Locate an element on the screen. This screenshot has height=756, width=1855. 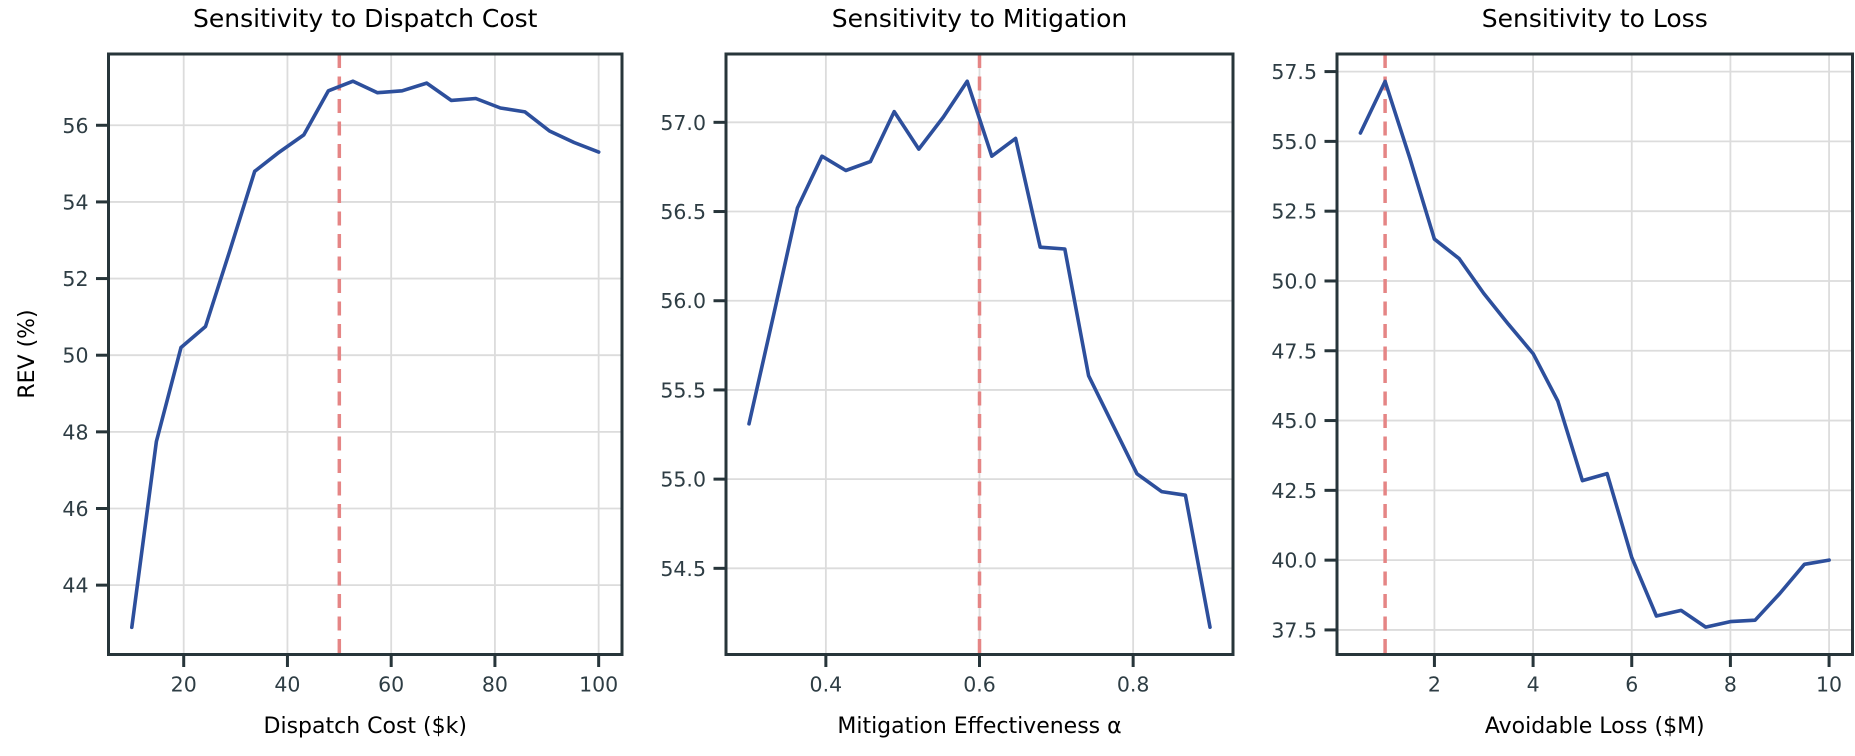
chart-title-loss: Sensitivity to Loss is located at coordinates (1594, 18).